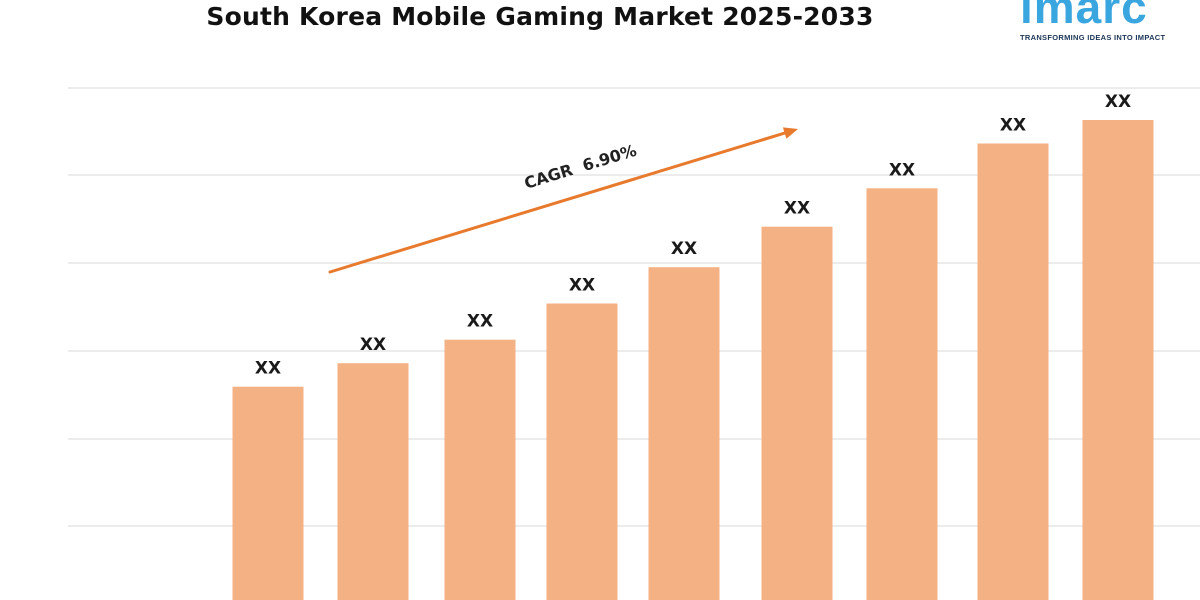 The width and height of the screenshot is (1200, 600). What do you see at coordinates (580, 167) in the screenshot?
I see `cagr-label: CAGR 6.90%` at bounding box center [580, 167].